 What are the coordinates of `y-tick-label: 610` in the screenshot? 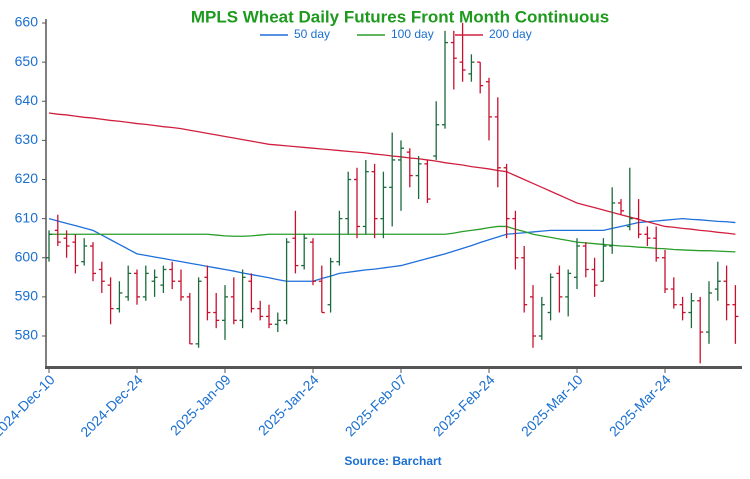 It's located at (27, 217).